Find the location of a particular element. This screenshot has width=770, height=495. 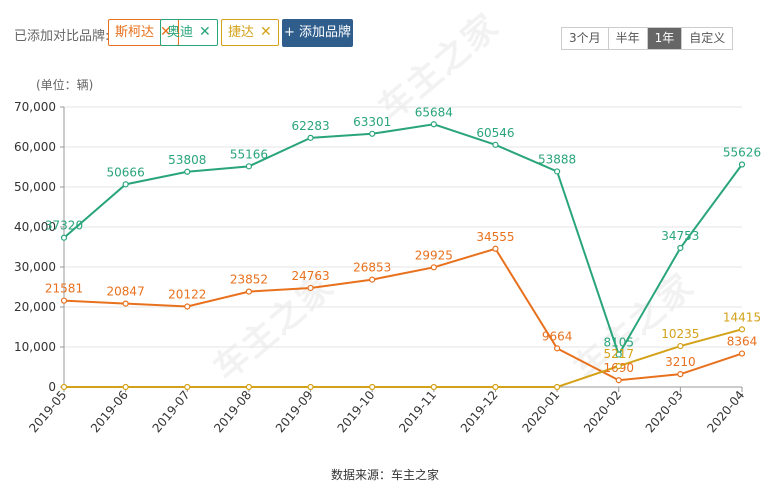

data-label: 34753 is located at coordinates (680, 236).